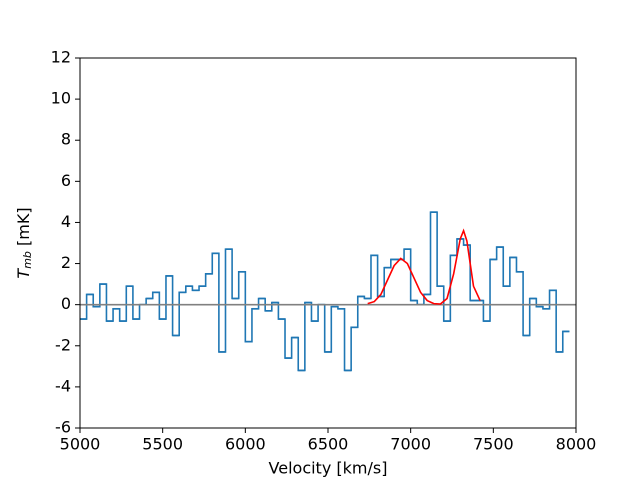 The image size is (640, 480). What do you see at coordinates (63, 385) in the screenshot?
I see `y-tick-label: -4` at bounding box center [63, 385].